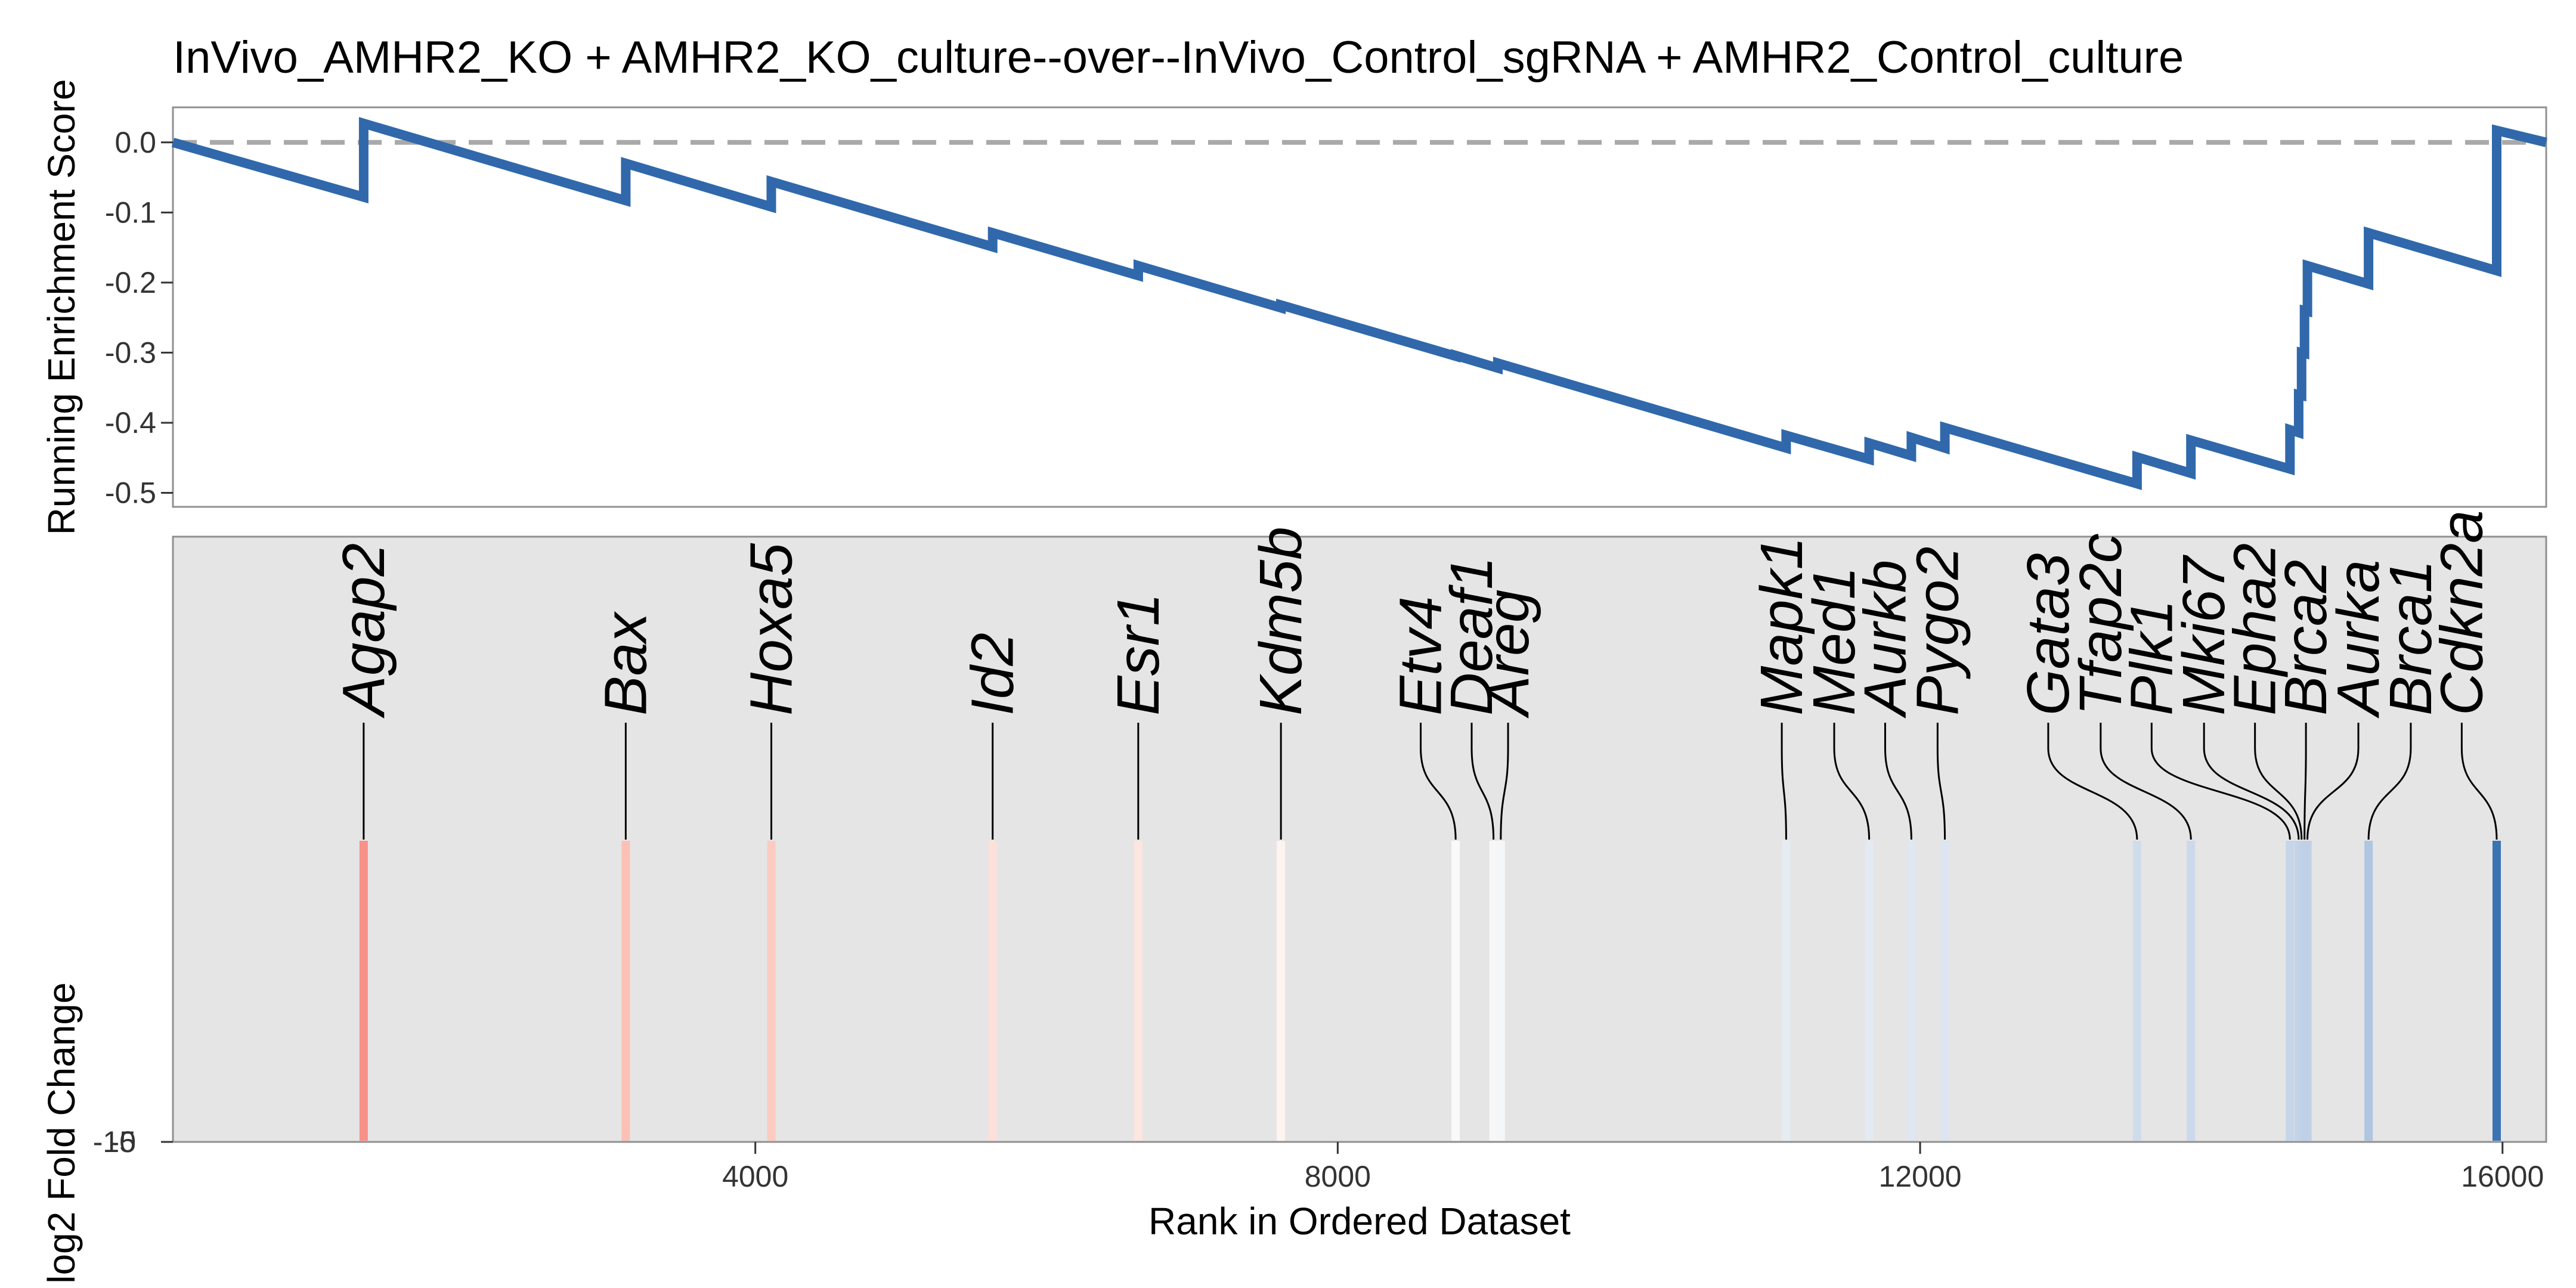 The width and height of the screenshot is (2576, 1288). What do you see at coordinates (1782, 626) in the screenshot?
I see `gene-label: Mapk1` at bounding box center [1782, 626].